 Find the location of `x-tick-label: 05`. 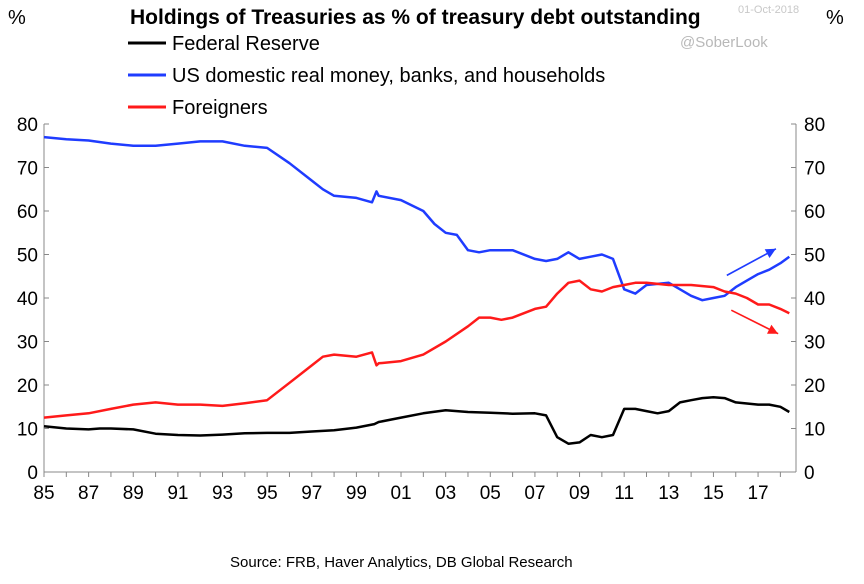

x-tick-label: 05 is located at coordinates (490, 493).